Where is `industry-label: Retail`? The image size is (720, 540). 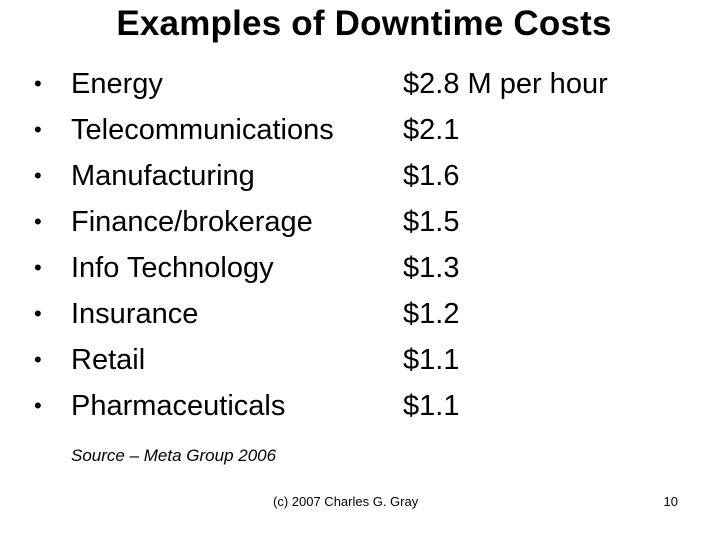
industry-label: Retail is located at coordinates (108, 360).